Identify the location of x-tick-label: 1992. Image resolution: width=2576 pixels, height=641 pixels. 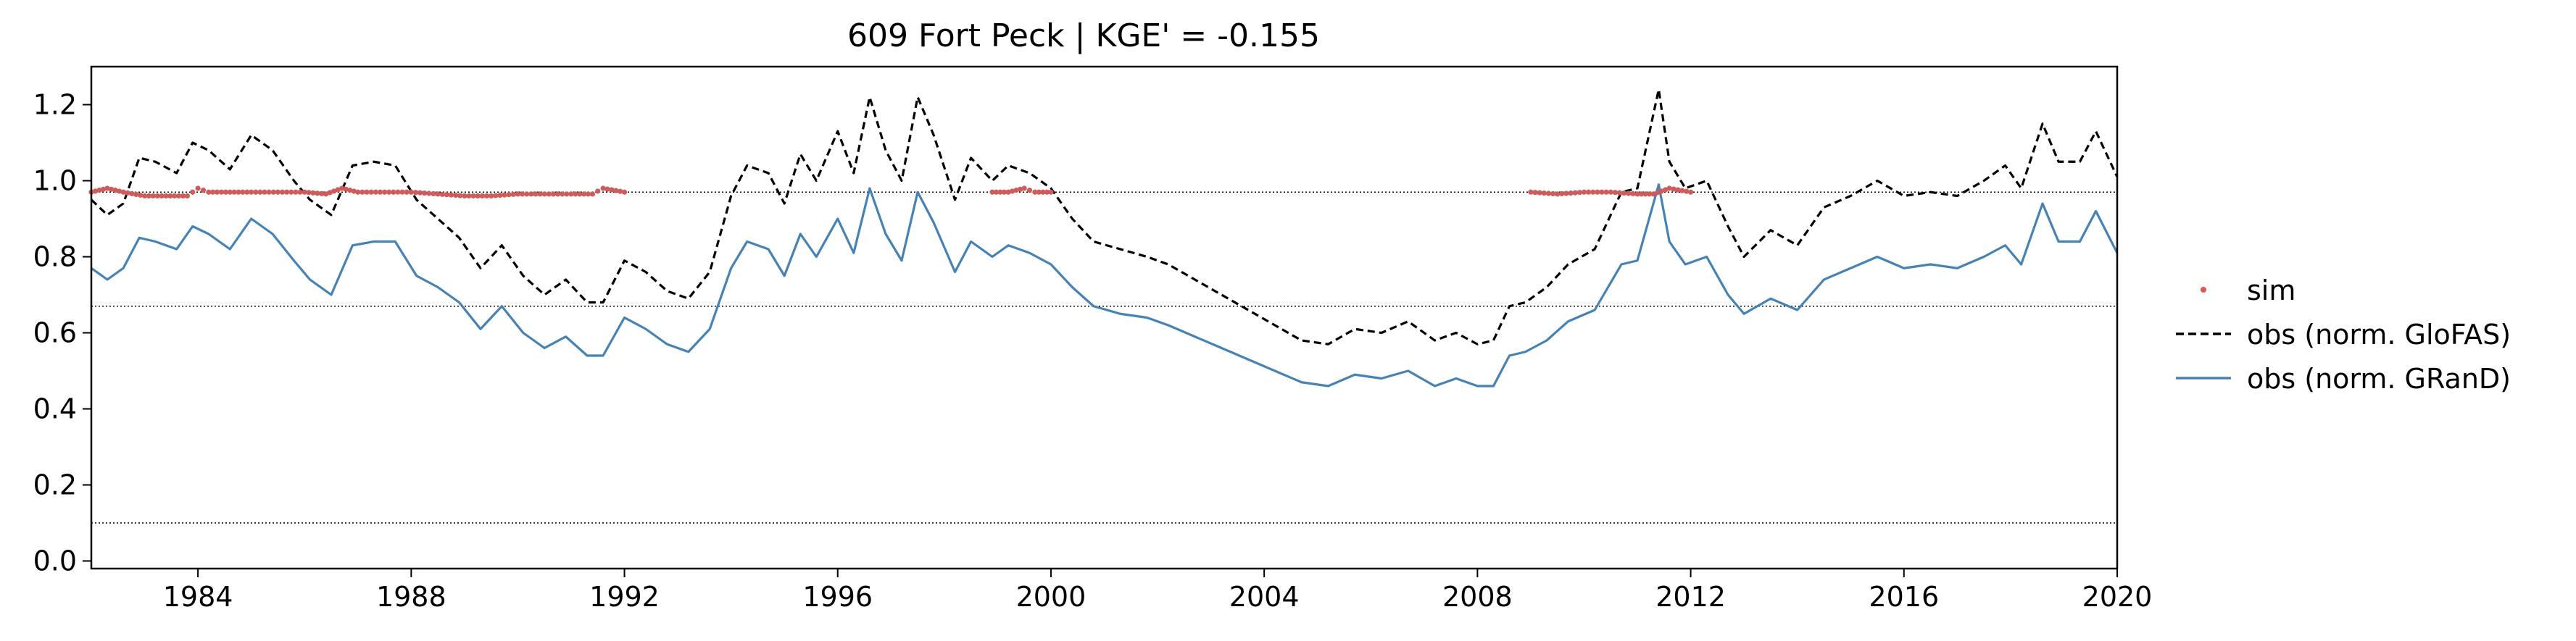
(624, 597).